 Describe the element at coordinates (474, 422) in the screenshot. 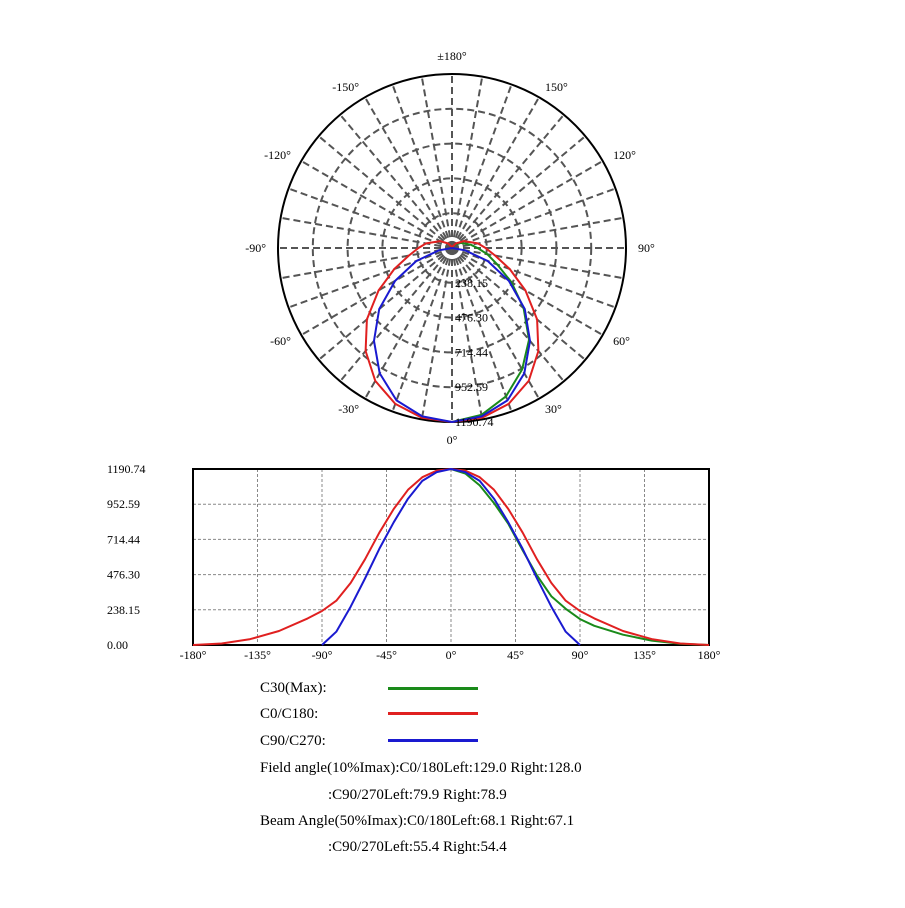

I see `polar-radial-label: 1190.74` at that location.